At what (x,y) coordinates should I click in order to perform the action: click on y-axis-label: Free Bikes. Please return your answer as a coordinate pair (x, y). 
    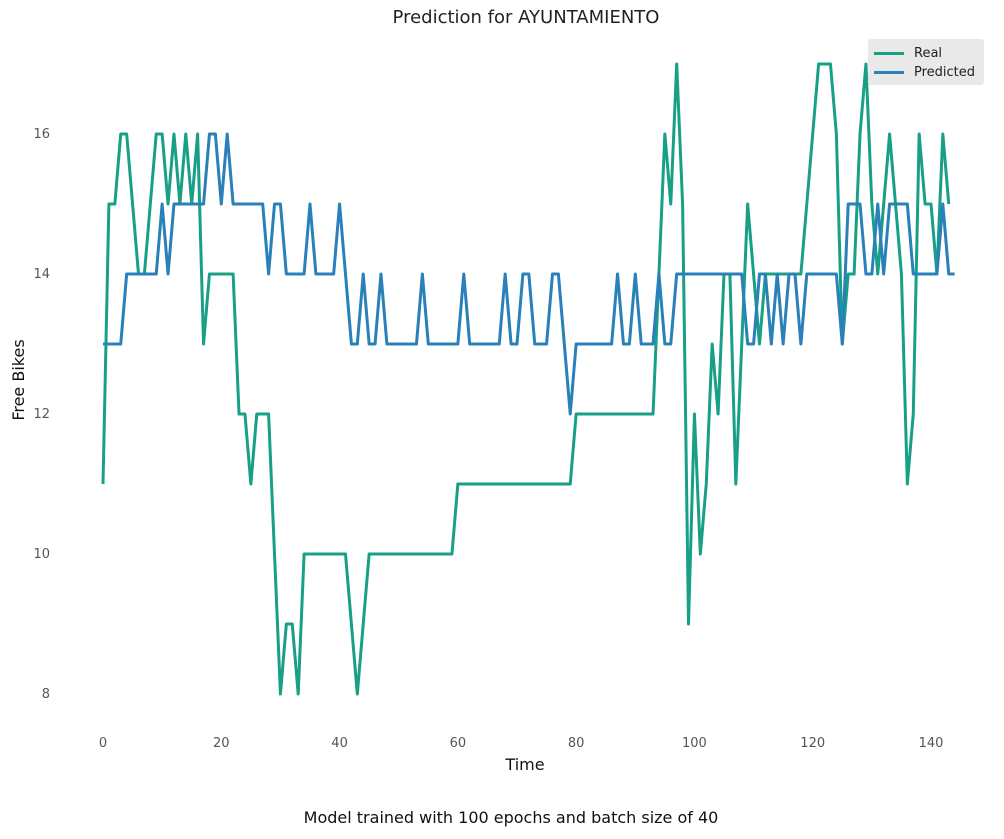
    Looking at the image, I should click on (18, 379).